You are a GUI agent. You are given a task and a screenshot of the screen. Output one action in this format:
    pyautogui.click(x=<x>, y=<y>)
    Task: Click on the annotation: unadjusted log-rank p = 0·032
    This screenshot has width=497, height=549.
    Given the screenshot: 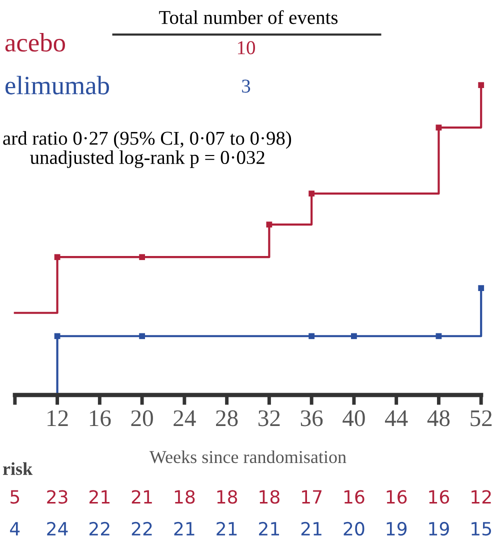 What is the action you would take?
    pyautogui.click(x=147, y=159)
    